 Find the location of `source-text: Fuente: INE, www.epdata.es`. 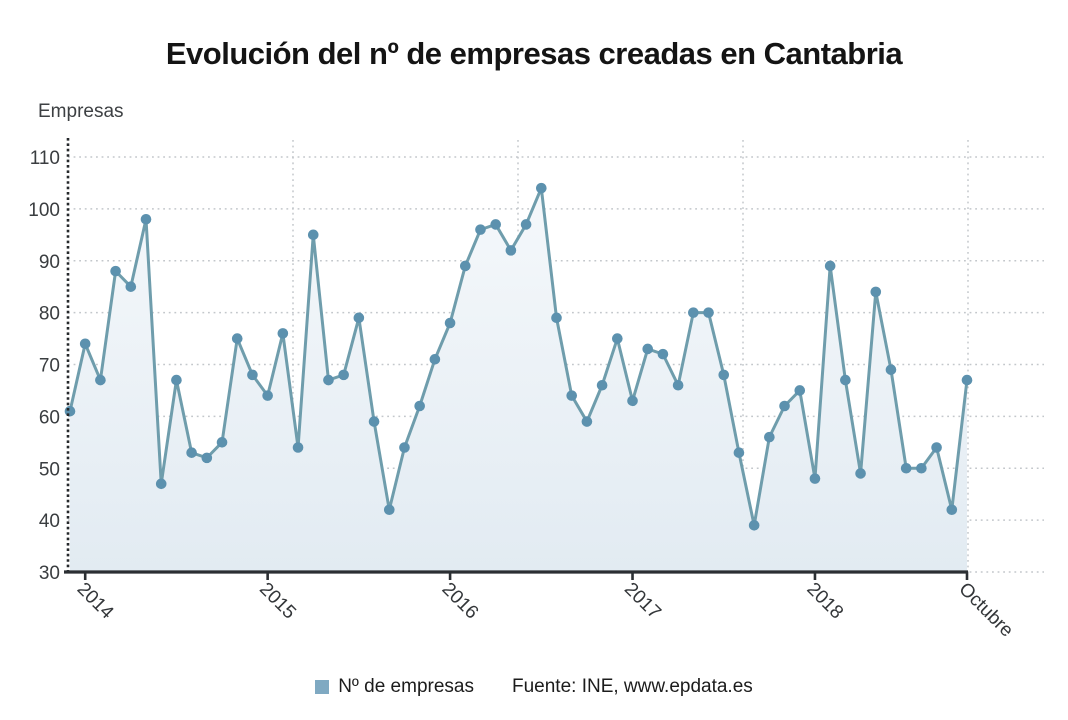

source-text: Fuente: INE, www.epdata.es is located at coordinates (632, 686).